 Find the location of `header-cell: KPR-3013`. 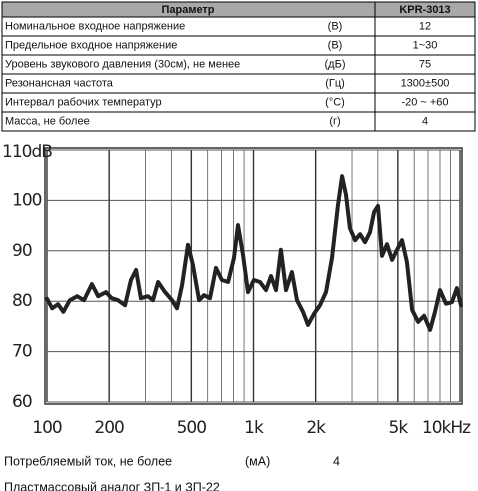

header-cell: KPR-3013 is located at coordinates (424, 10).